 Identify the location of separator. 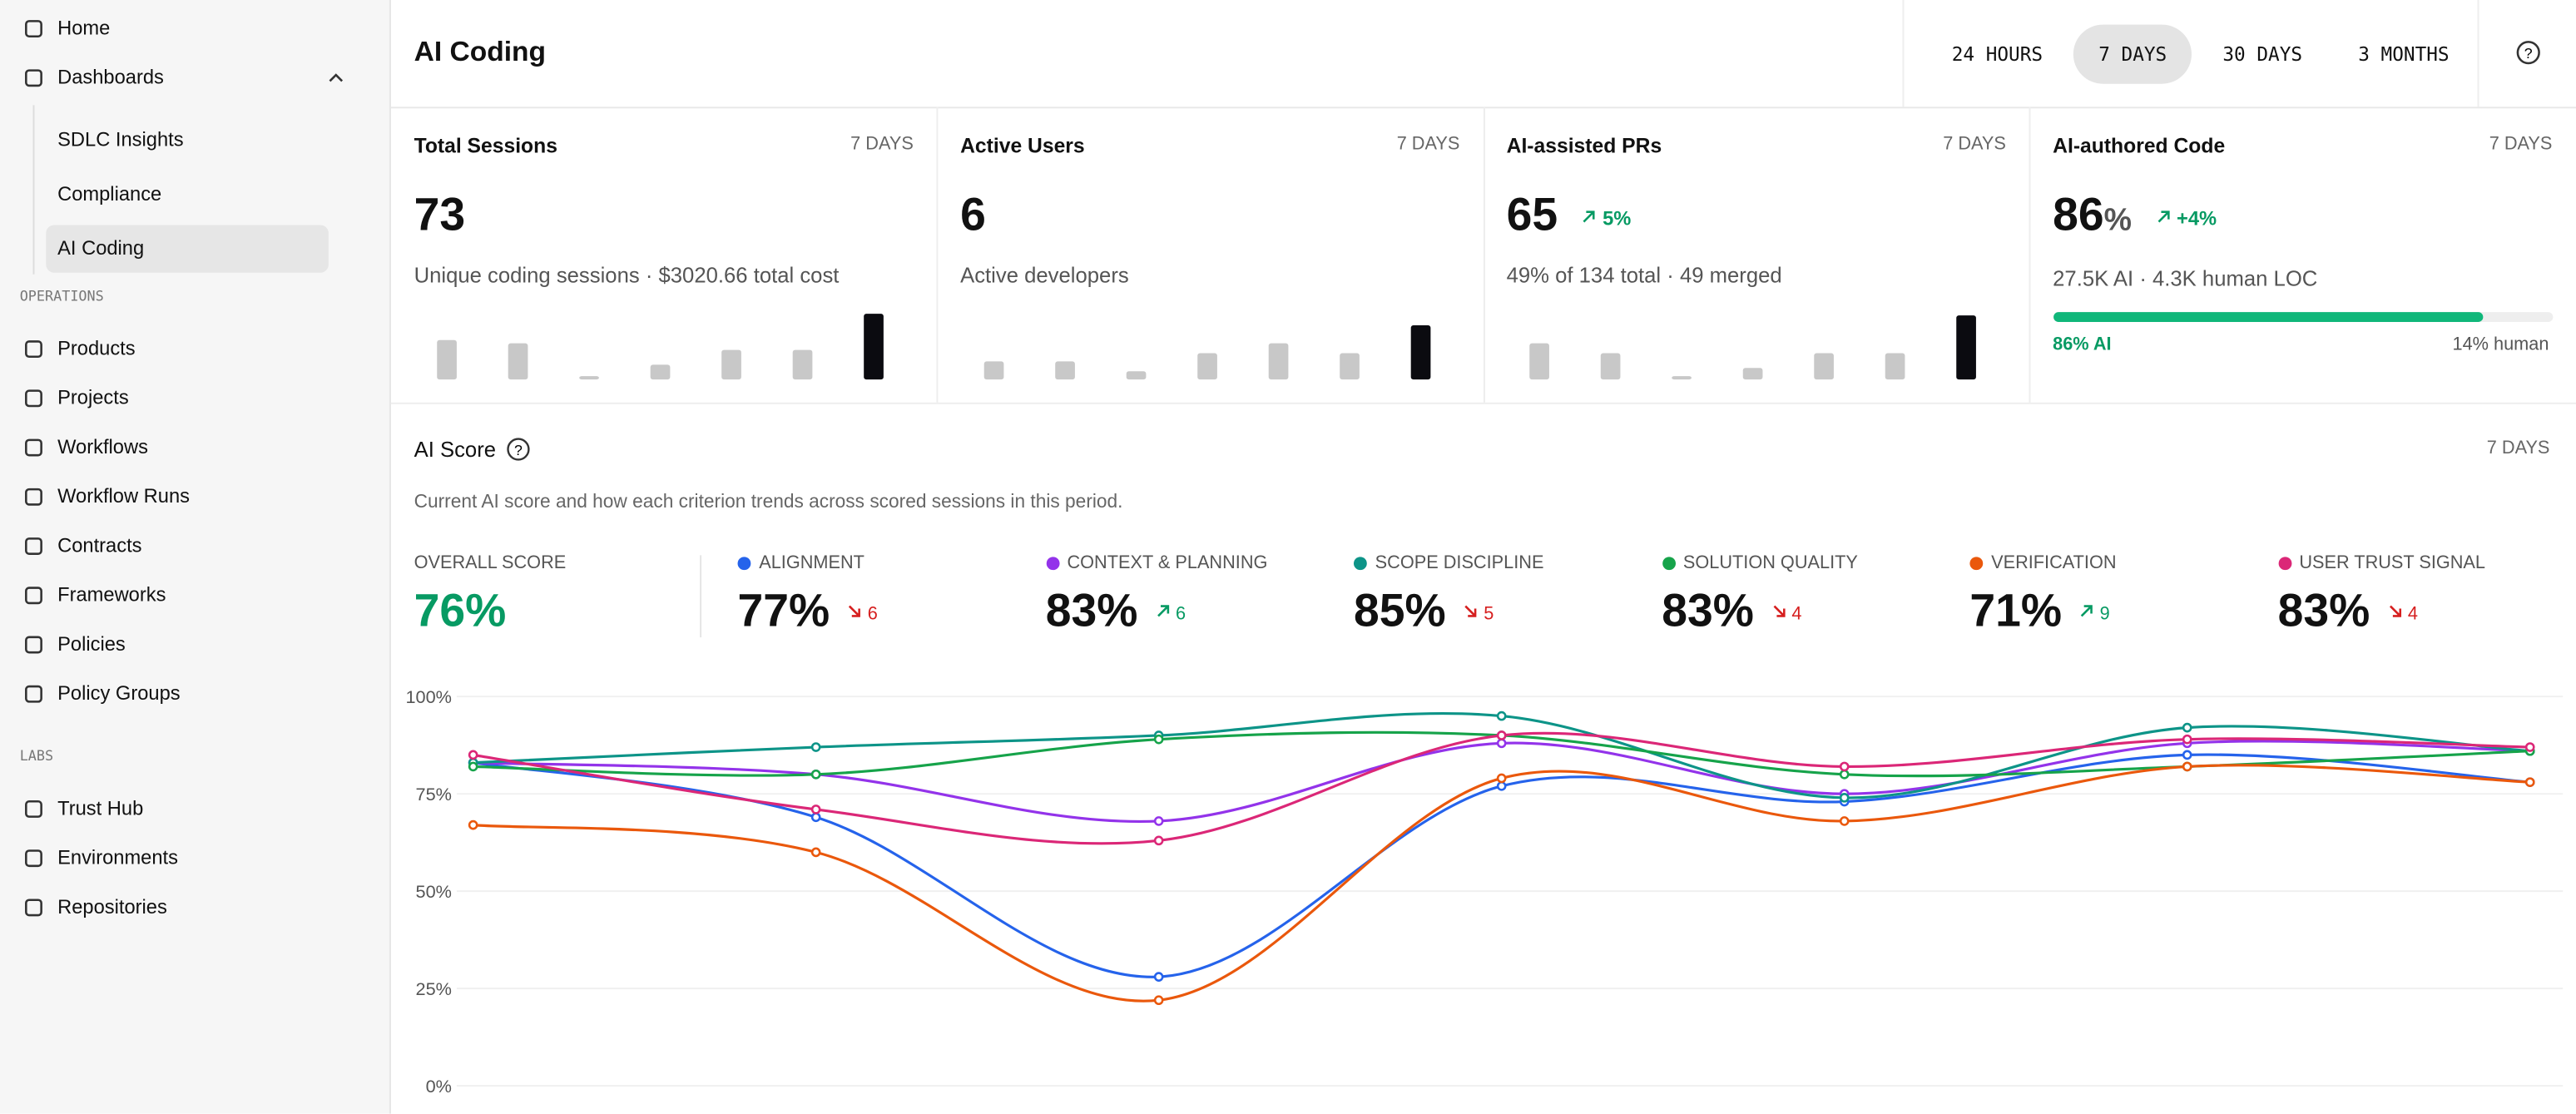
(701, 596).